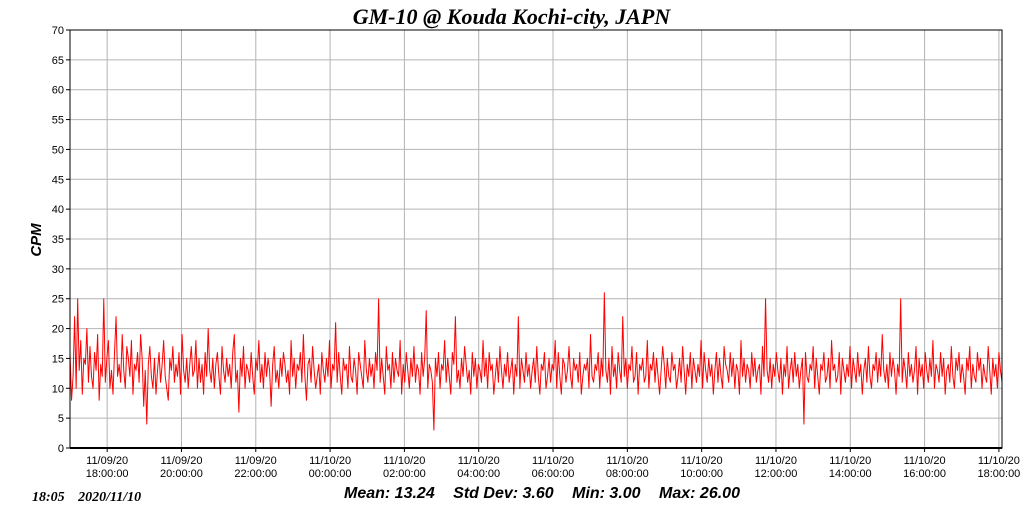 This screenshot has width=1023, height=518. I want to click on y-axis-label: CPM, so click(36, 240).